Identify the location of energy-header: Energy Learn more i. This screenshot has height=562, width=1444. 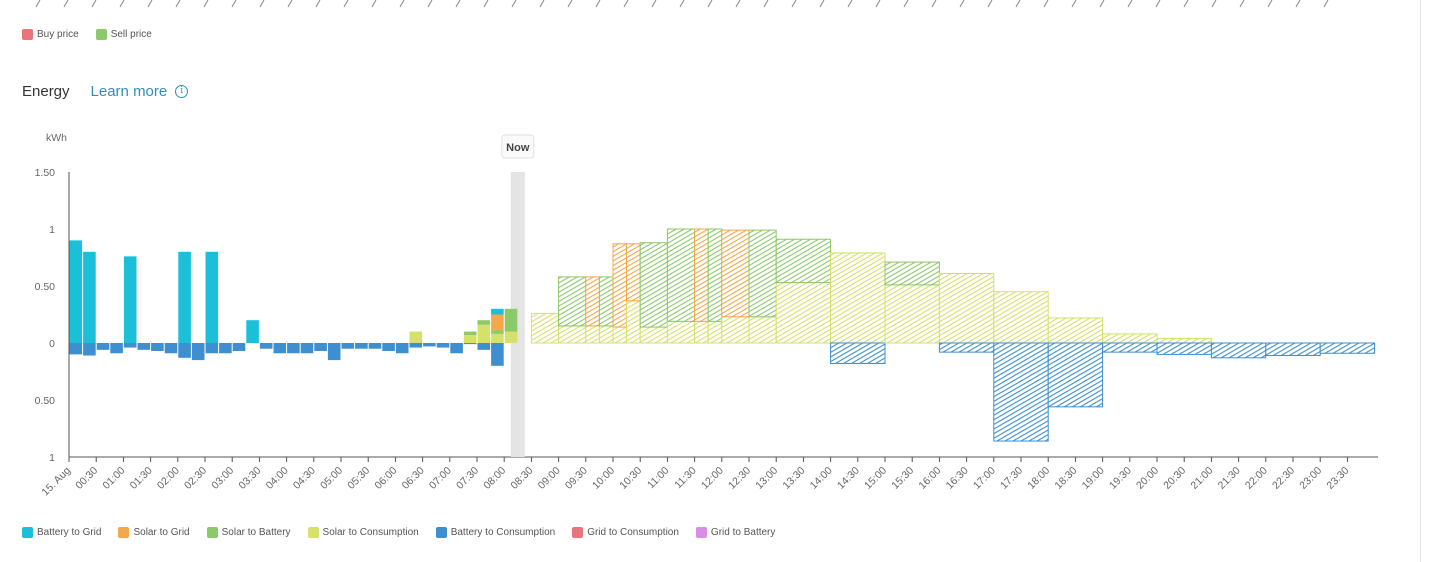
(105, 91).